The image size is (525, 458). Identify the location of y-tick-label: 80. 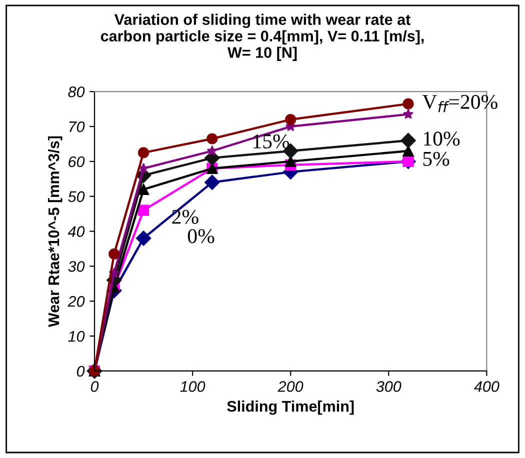
(76, 92).